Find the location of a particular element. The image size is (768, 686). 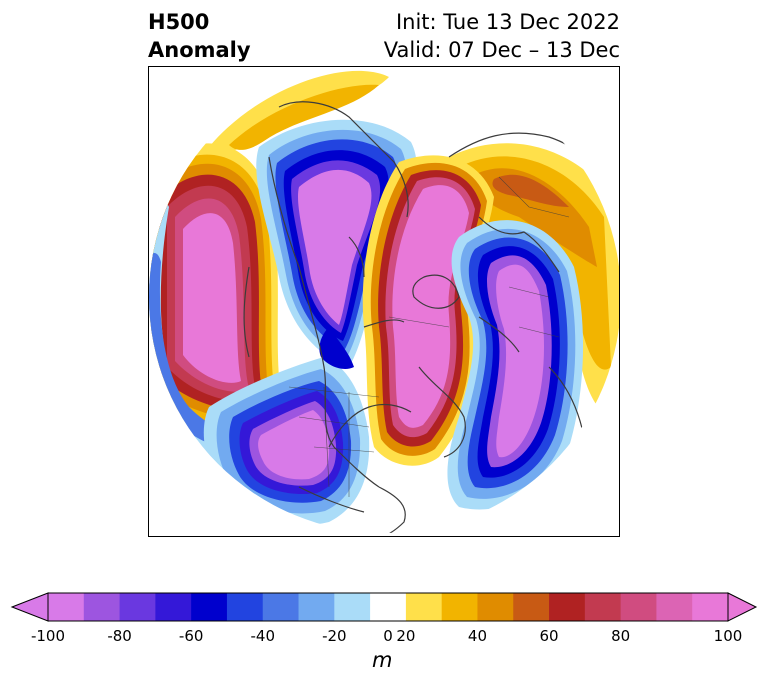

colorbar-tick-label: 100 is located at coordinates (728, 636).